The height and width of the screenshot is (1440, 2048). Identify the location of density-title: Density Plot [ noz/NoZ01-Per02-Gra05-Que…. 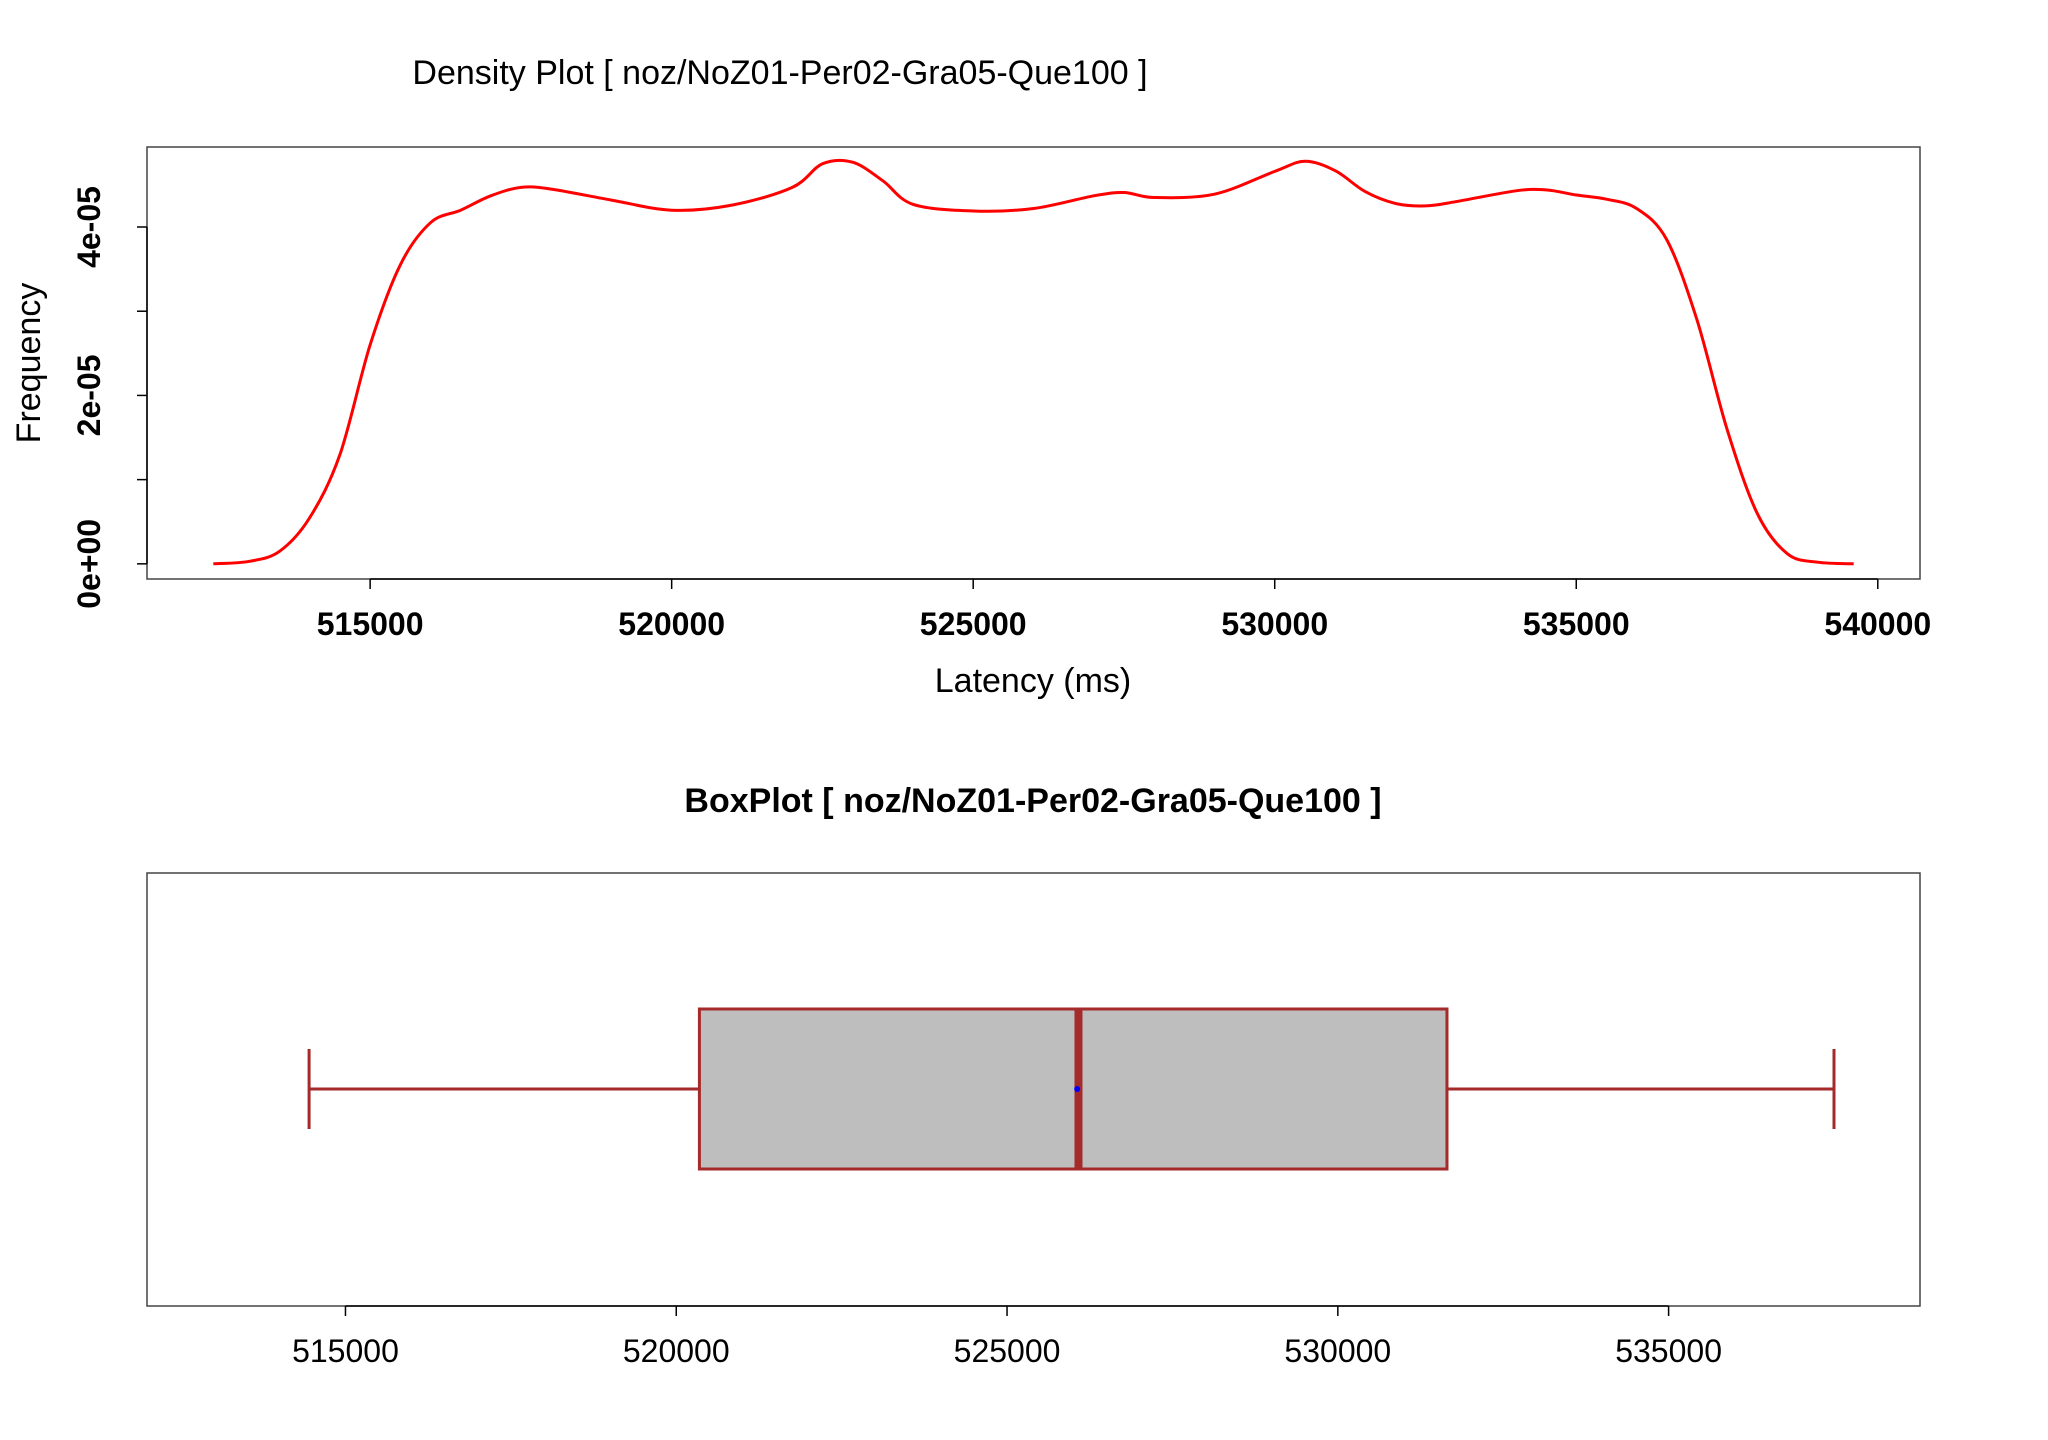
(779, 73).